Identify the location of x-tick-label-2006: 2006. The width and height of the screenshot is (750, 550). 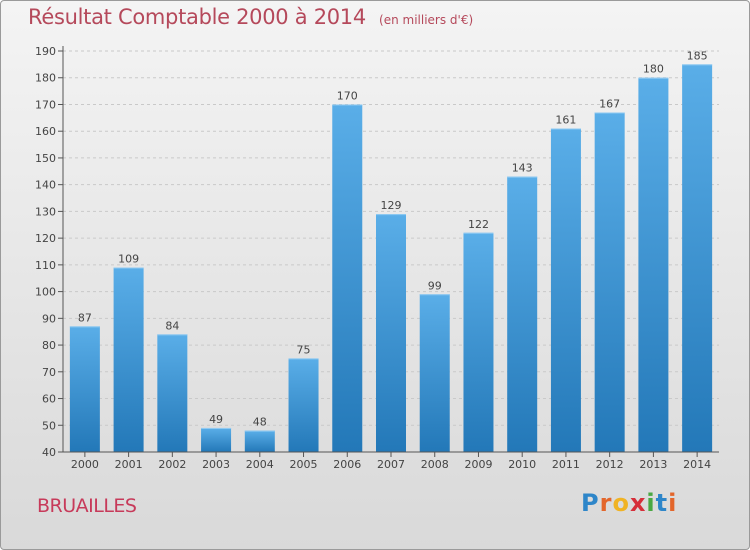
(347, 464).